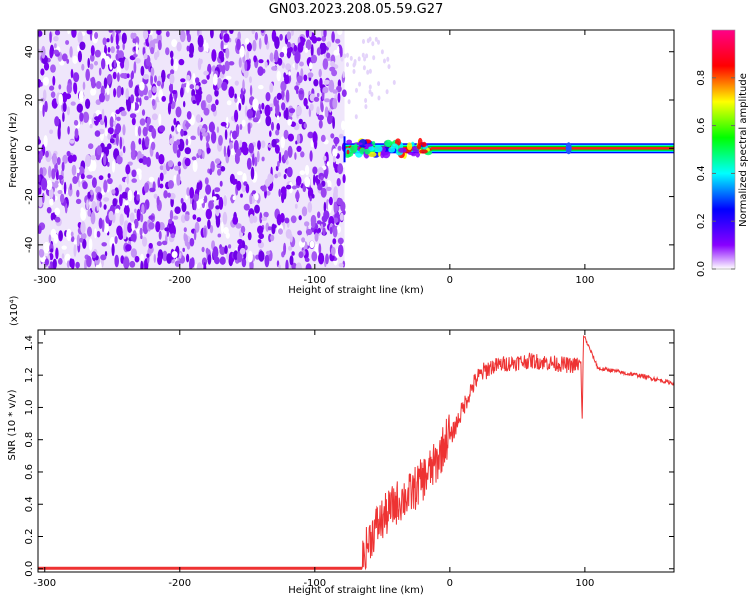 This screenshot has height=600, width=750. What do you see at coordinates (314, 280) in the screenshot?
I see `x-tick-label: -100` at bounding box center [314, 280].